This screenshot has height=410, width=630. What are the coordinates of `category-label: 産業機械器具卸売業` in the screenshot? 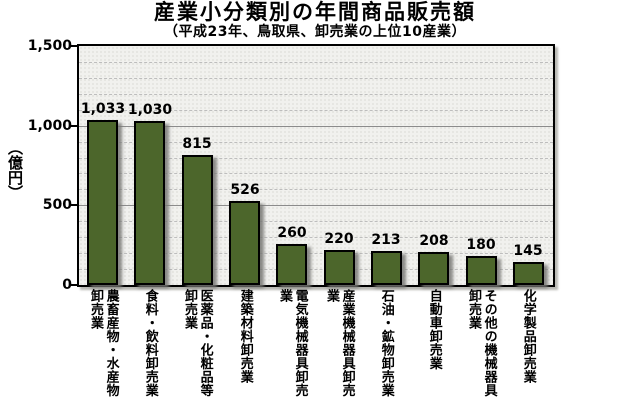 It's located at (339, 343).